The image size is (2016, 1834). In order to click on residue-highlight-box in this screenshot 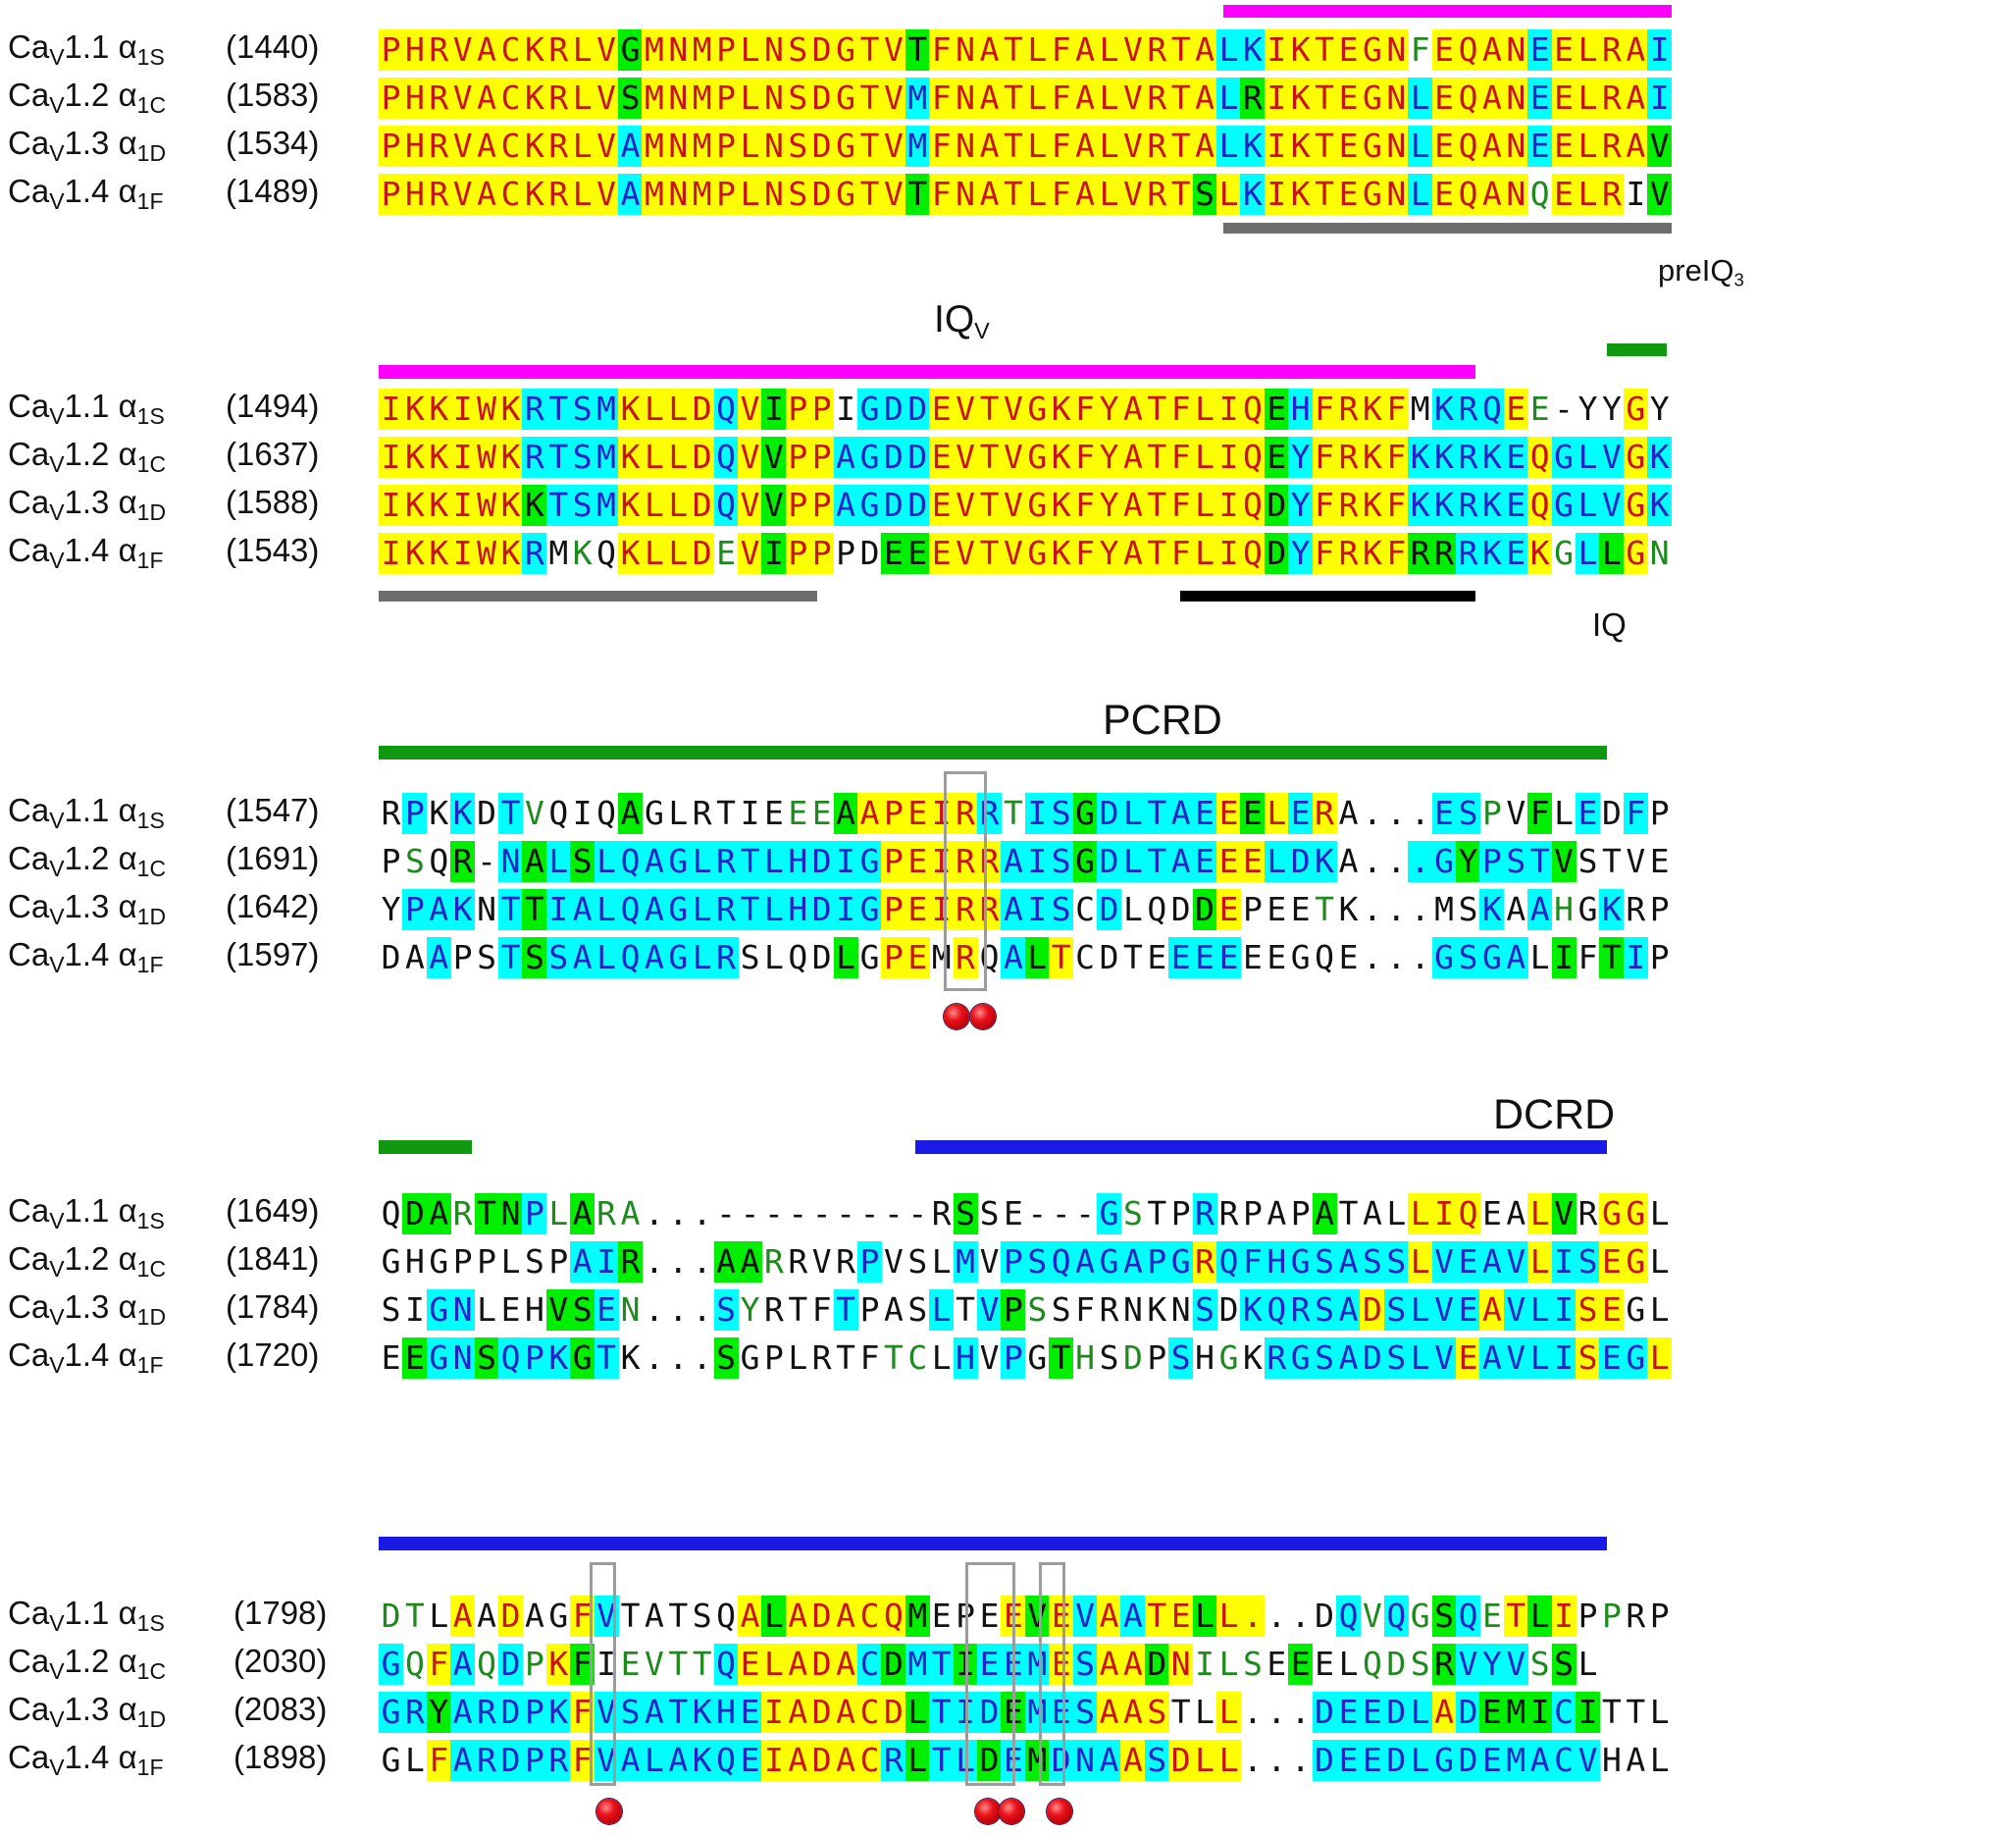, I will do `click(1052, 1674)`.